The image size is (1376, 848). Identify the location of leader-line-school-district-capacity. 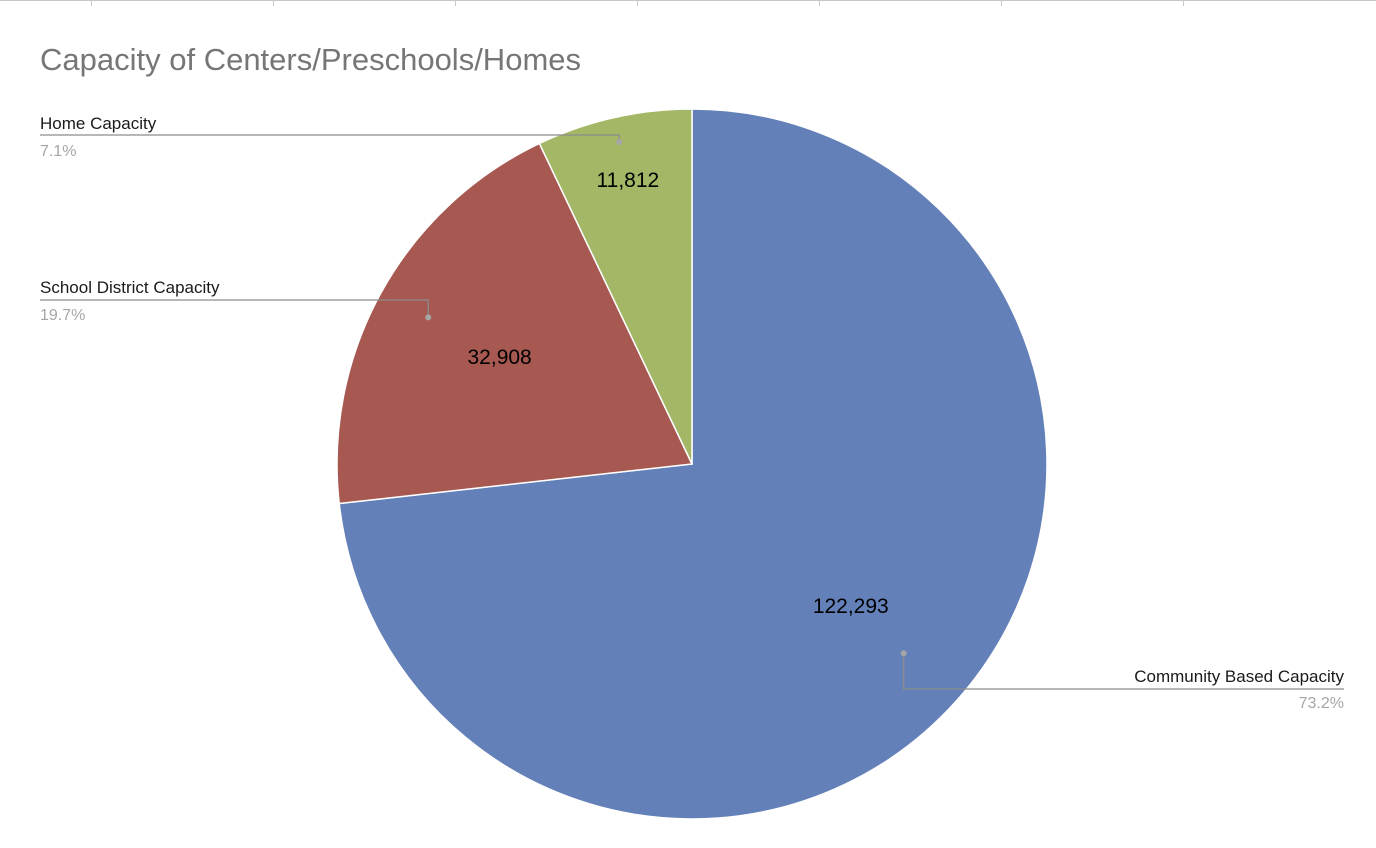
(234, 308).